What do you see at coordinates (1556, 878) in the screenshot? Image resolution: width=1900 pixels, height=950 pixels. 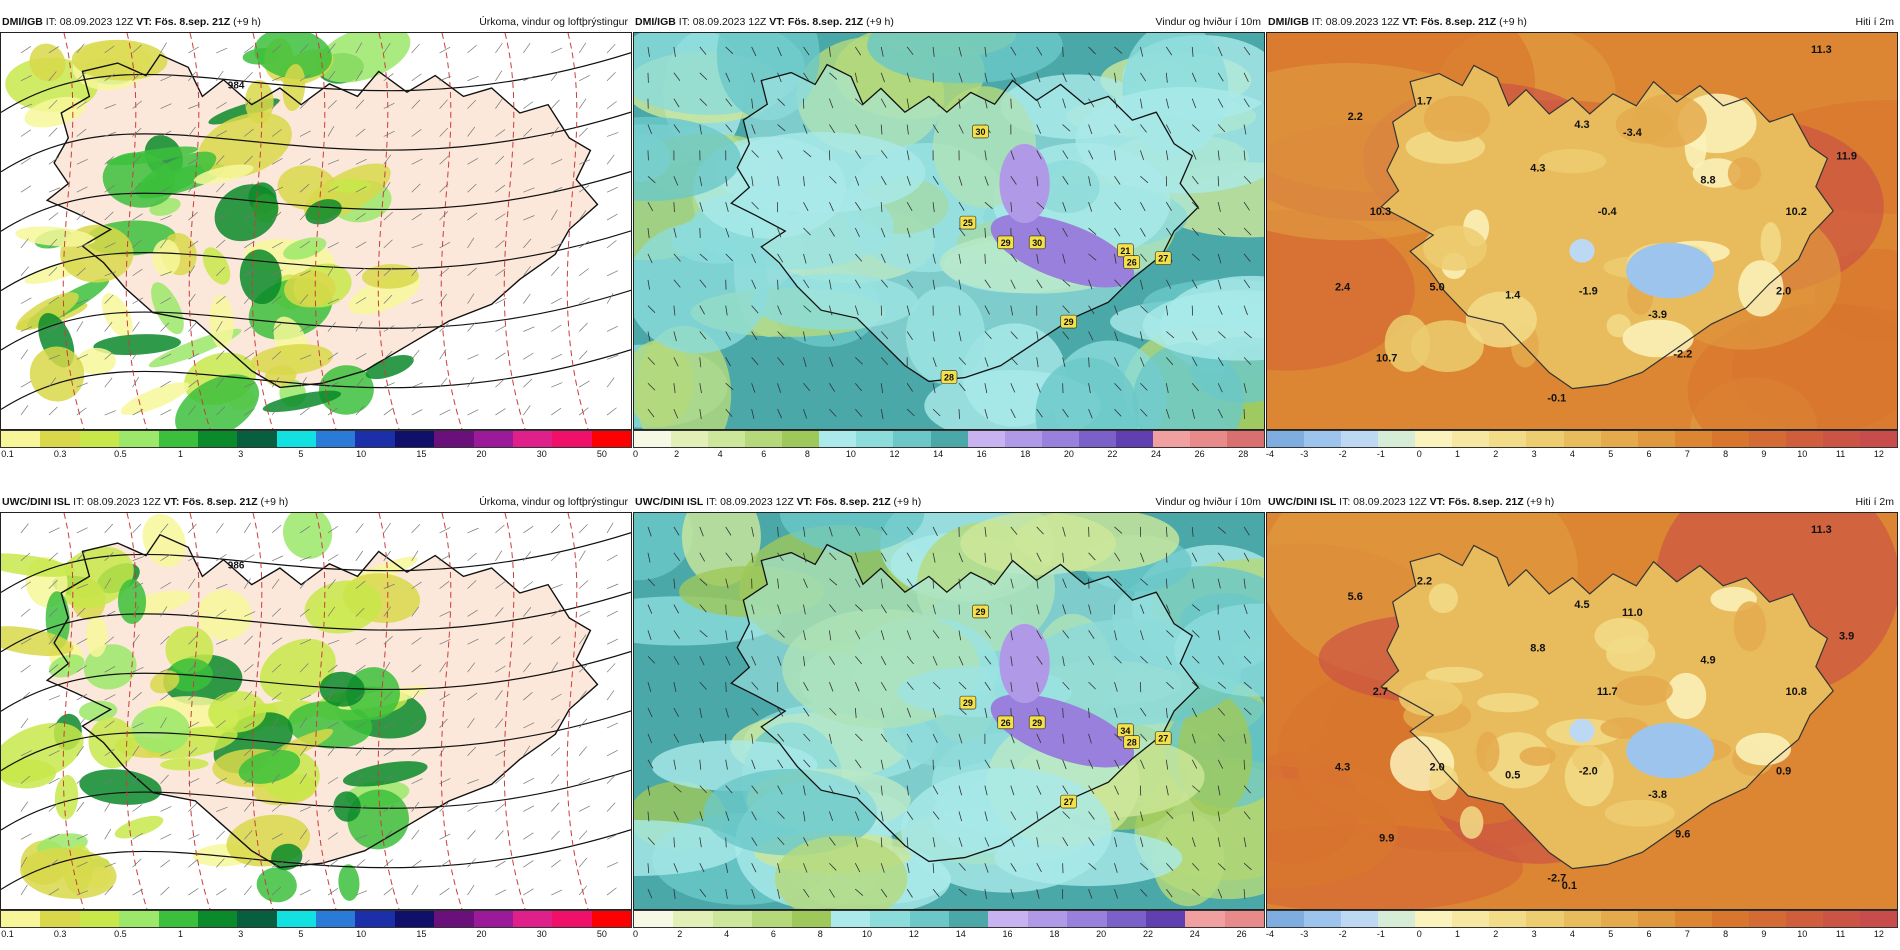 I see `temp-label: -2.7` at bounding box center [1556, 878].